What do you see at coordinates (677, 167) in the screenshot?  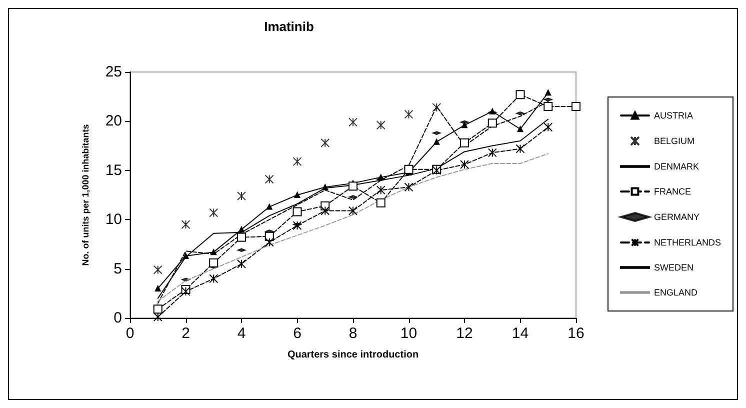 I see `legend-label: DENMARK` at bounding box center [677, 167].